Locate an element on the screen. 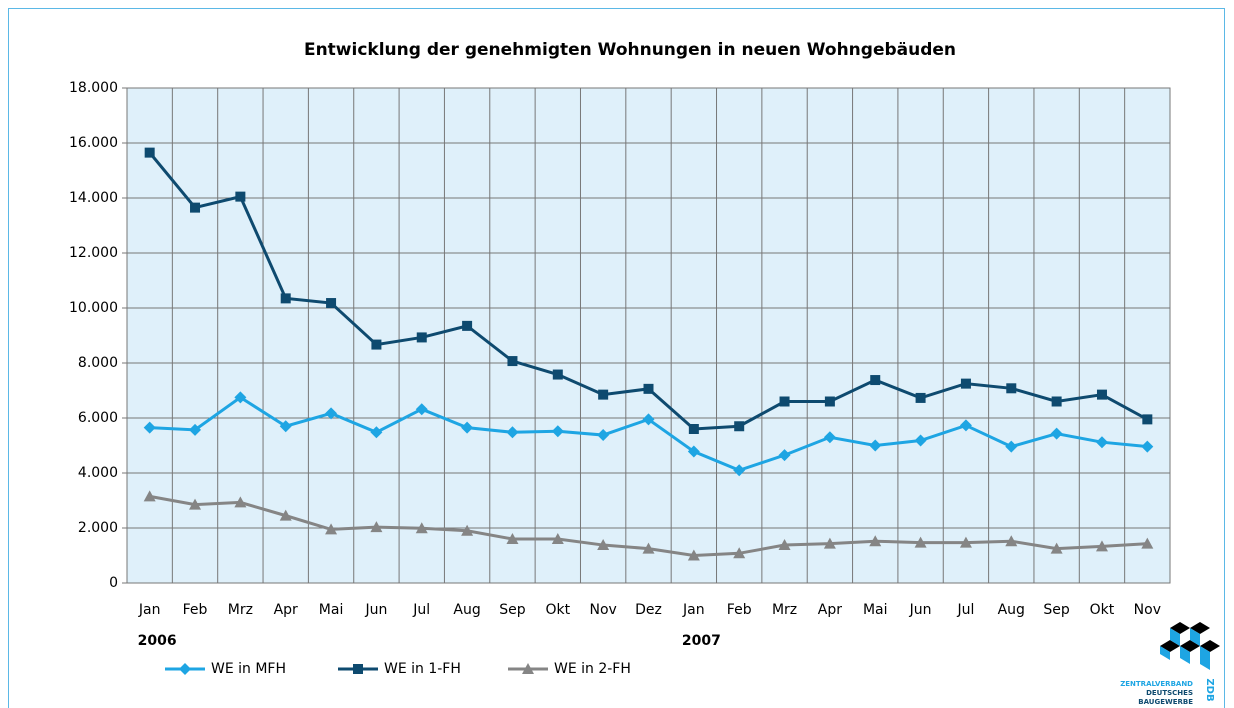 The height and width of the screenshot is (708, 1234). y-tick-label: 2.000 is located at coordinates (98, 528).